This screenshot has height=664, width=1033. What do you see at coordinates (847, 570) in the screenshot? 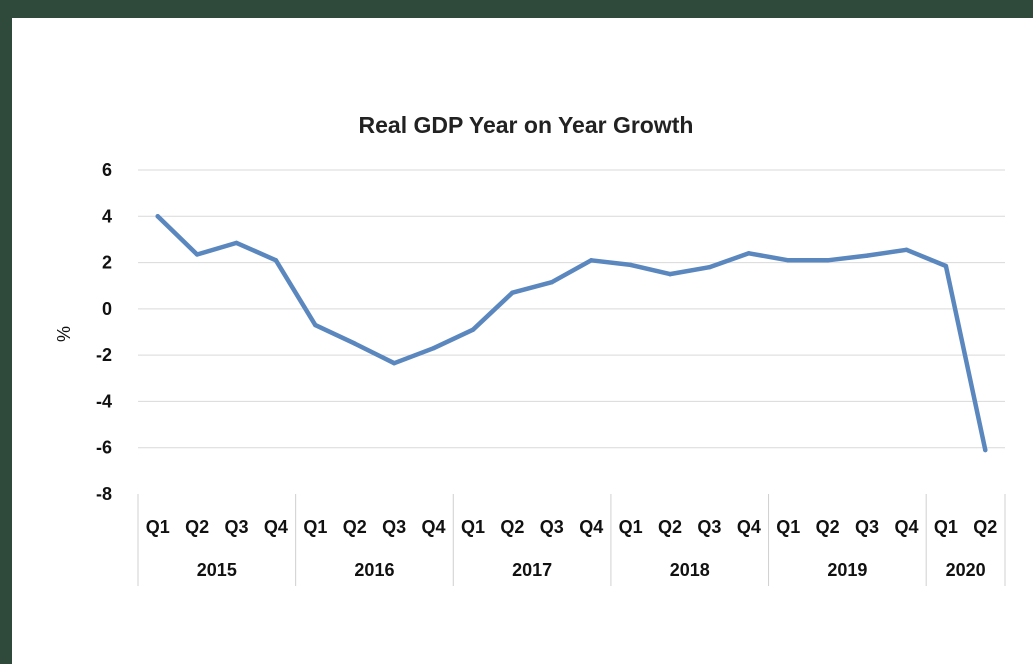
I see `year-group-label: 2019` at bounding box center [847, 570].